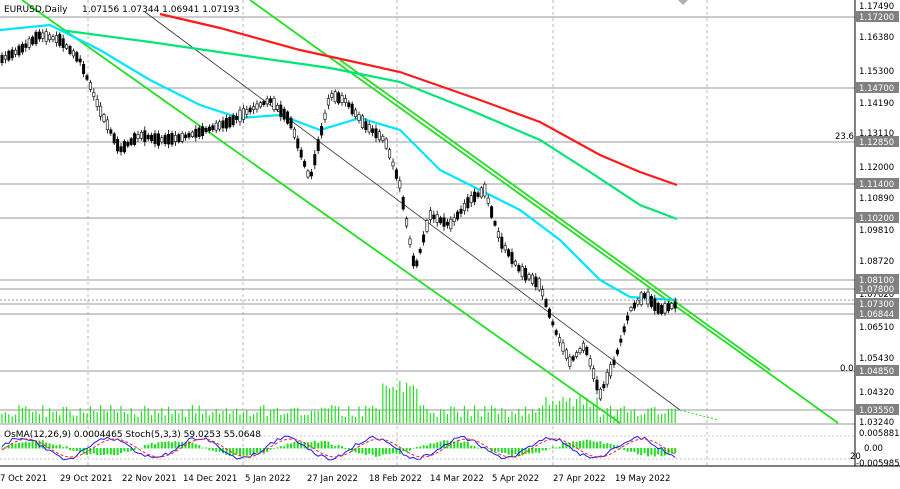 The image size is (900, 489). I want to click on stochastic-main-line, so click(338, 448).